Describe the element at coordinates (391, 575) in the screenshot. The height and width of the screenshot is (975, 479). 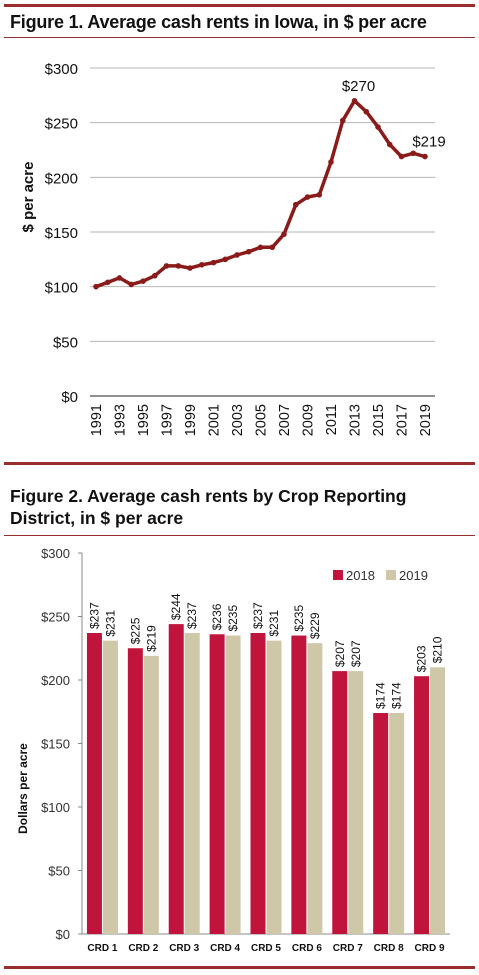
I see `legend-swatch-2019` at that location.